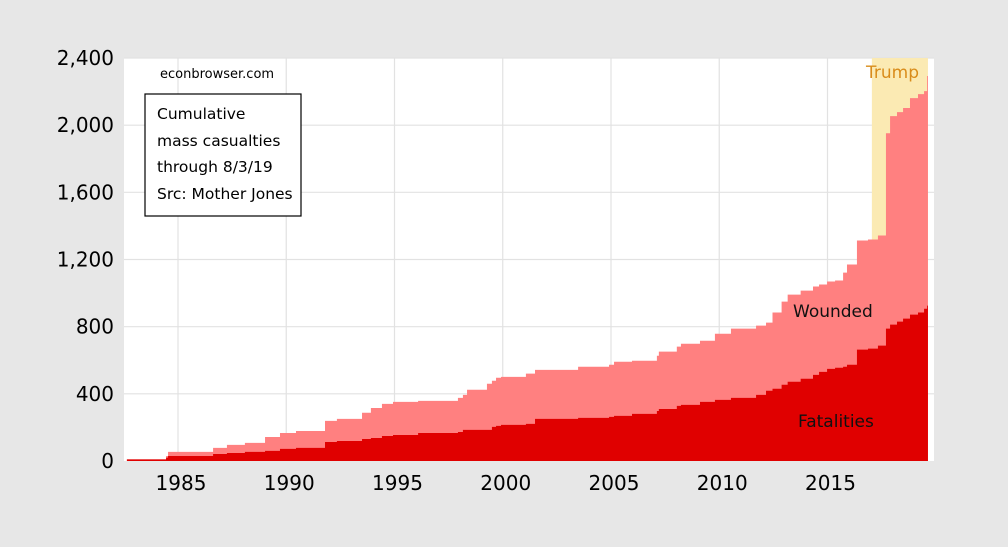  I want to click on trump-label: Trump, so click(892, 73).